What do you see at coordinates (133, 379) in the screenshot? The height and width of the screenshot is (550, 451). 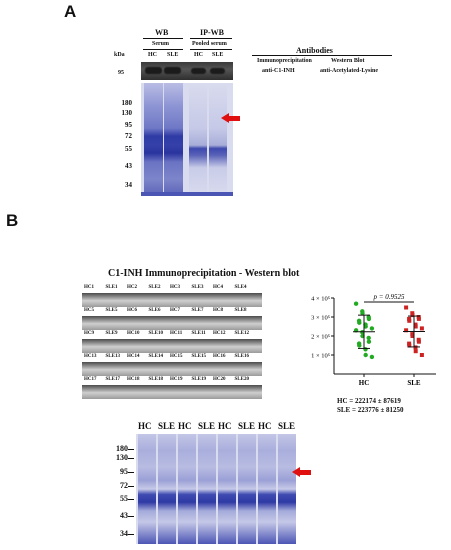 I see `strip-lane-label: HC18` at bounding box center [133, 379].